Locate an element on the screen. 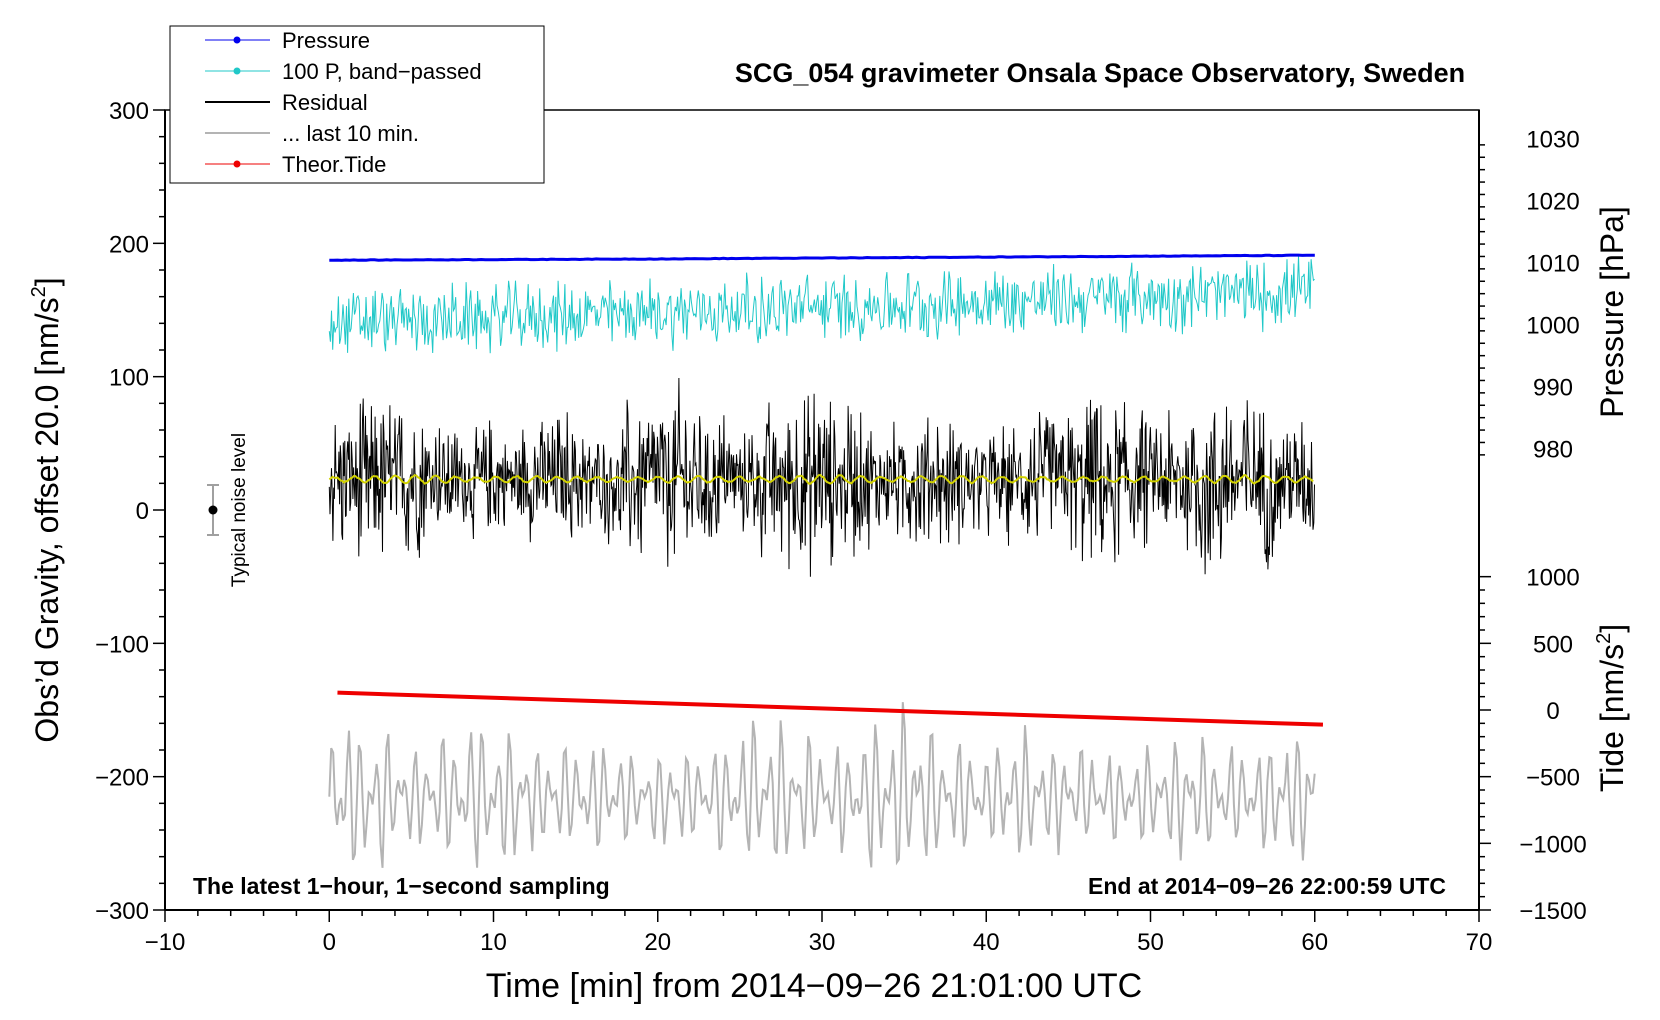 The width and height of the screenshot is (1660, 1020). x-tick-label: 60 is located at coordinates (1314, 942).